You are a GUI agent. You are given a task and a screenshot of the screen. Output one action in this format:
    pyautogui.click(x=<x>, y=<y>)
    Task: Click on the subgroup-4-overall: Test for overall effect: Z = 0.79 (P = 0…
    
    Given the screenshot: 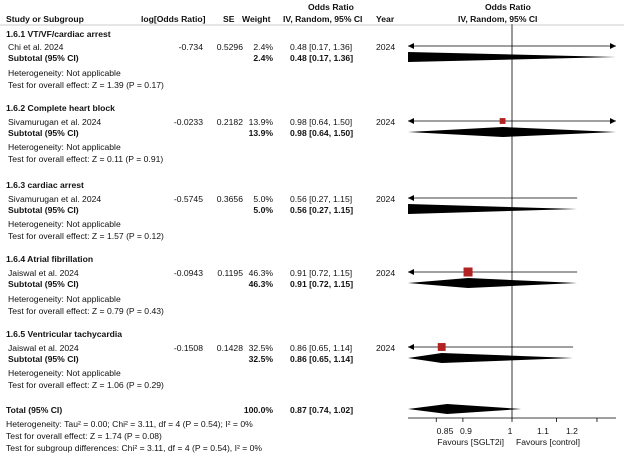 What is the action you would take?
    pyautogui.click(x=86, y=311)
    